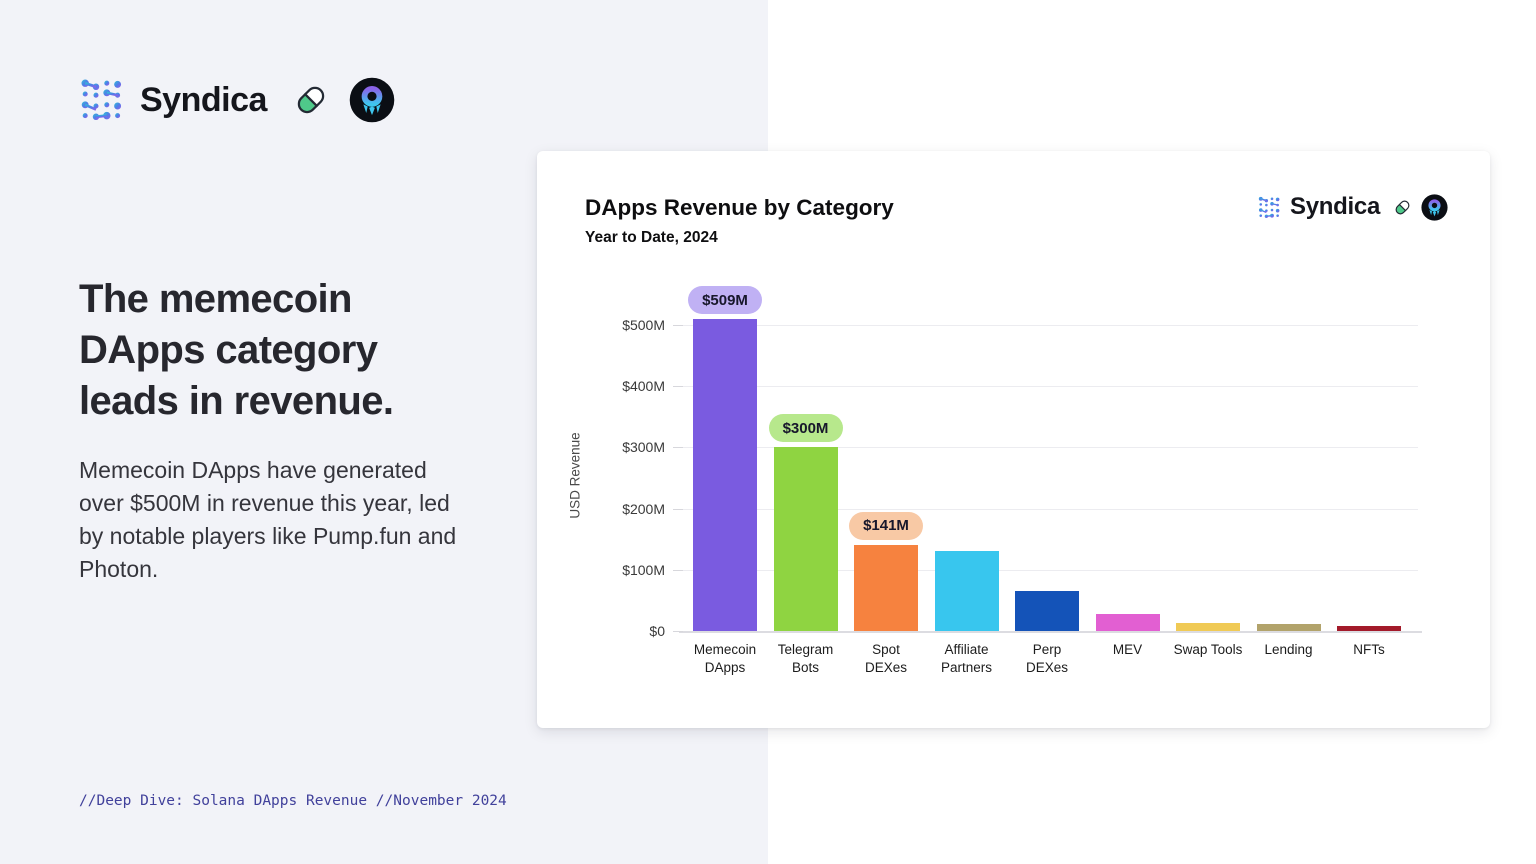 Image resolution: width=1536 pixels, height=864 pixels. What do you see at coordinates (725, 475) in the screenshot?
I see `bar-memecoin-dapps` at bounding box center [725, 475].